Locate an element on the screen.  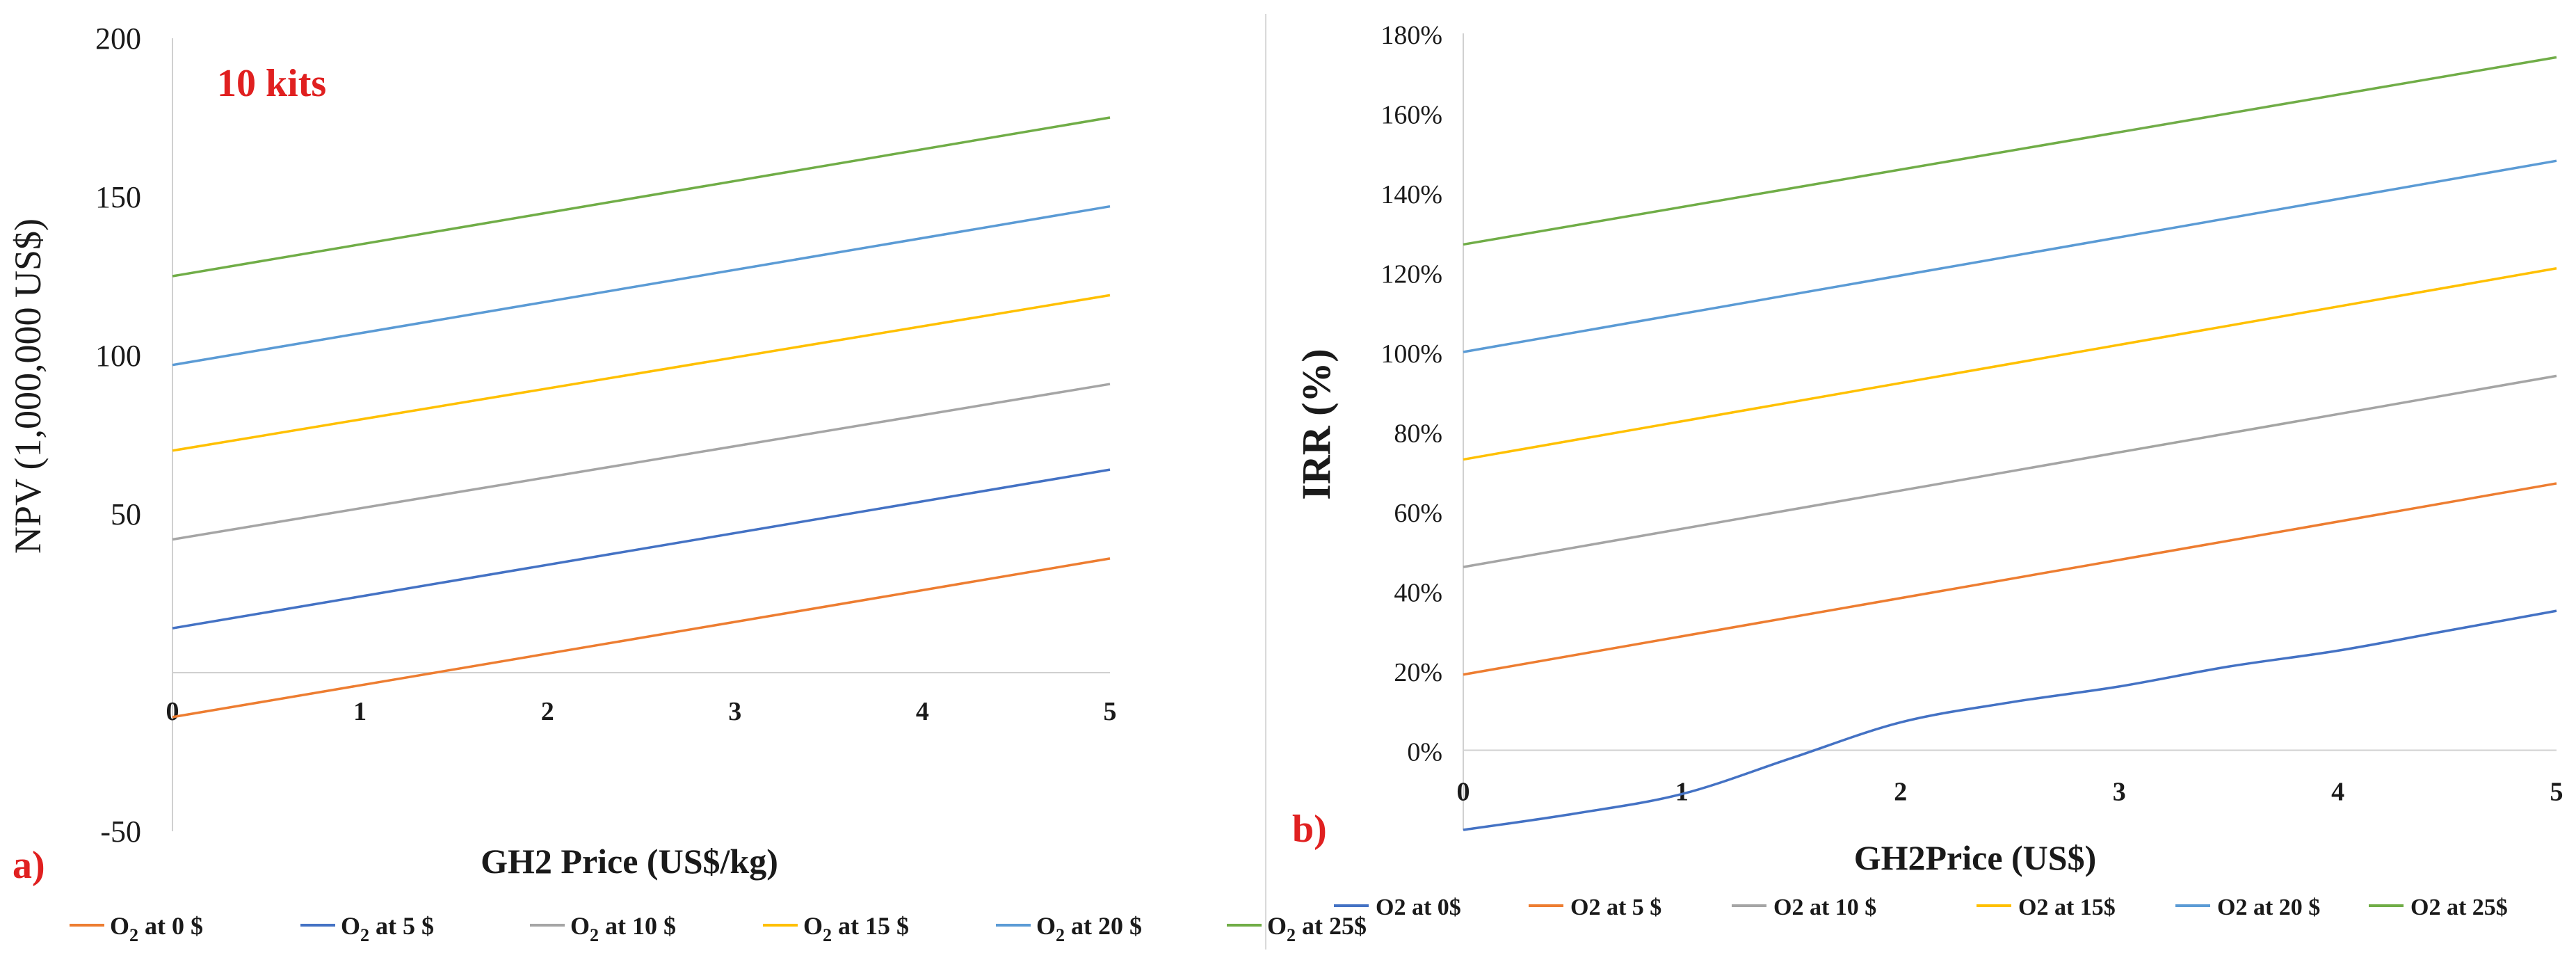
npv-y-axis-label: NPV (1,000,000 US$) is located at coordinates (28, 386).